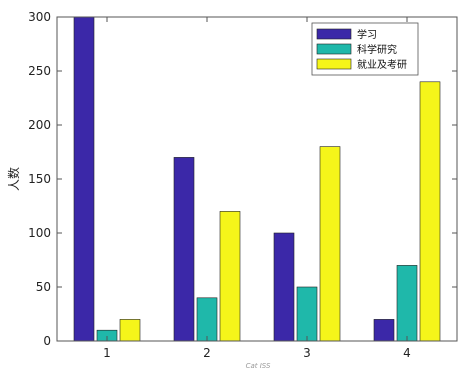 This screenshot has width=466, height=374. I want to click on y-tick-label: 200, so click(39, 125).